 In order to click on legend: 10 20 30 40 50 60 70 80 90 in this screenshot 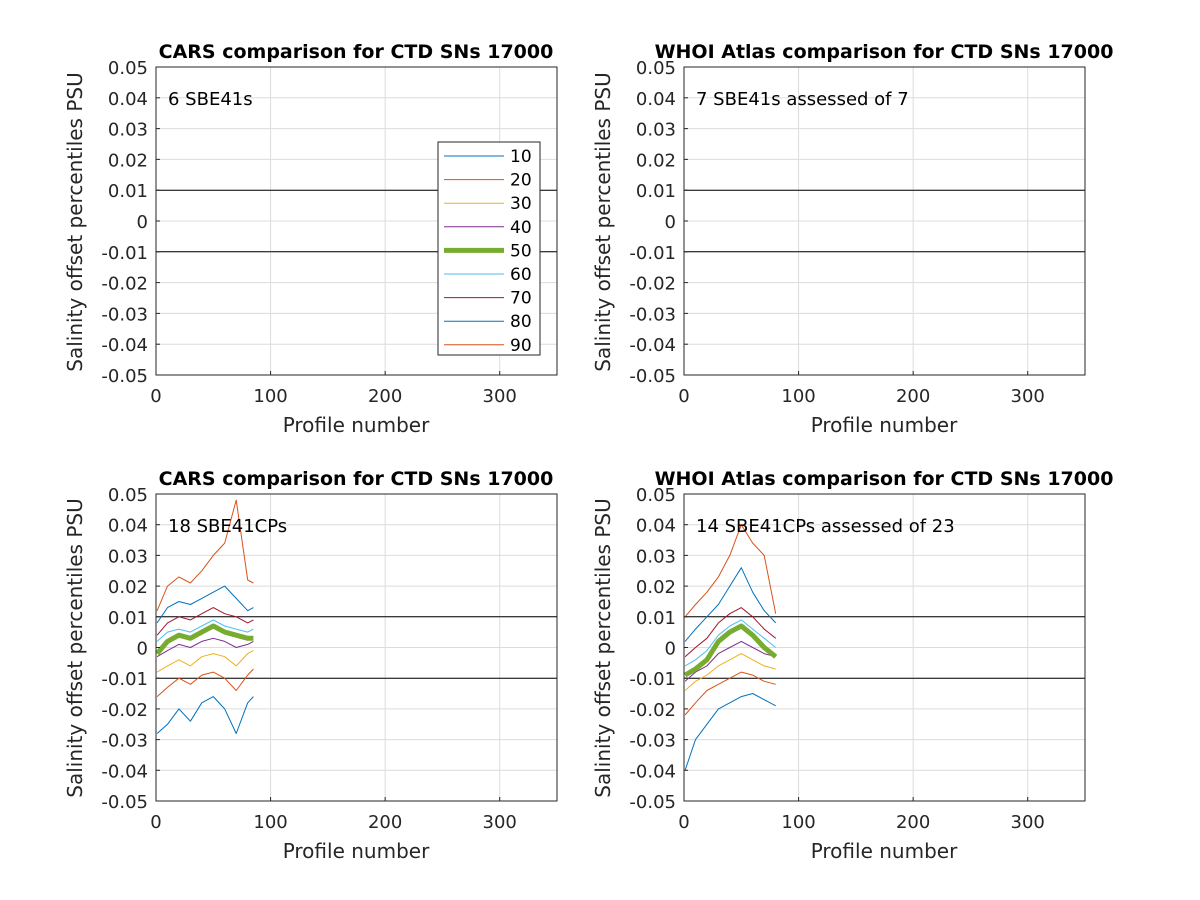, I will do `click(489, 248)`.